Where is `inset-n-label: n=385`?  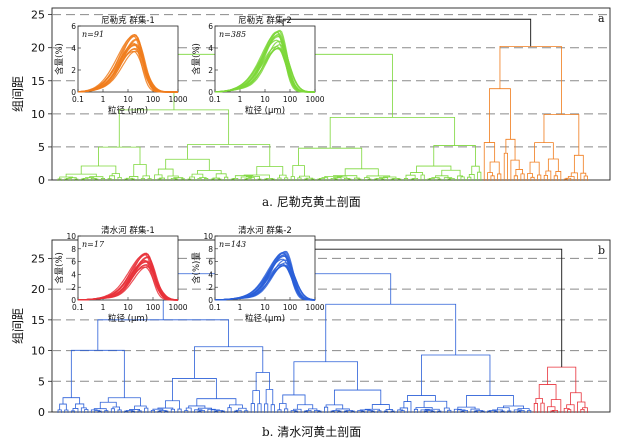 inset-n-label: n=385 is located at coordinates (232, 34).